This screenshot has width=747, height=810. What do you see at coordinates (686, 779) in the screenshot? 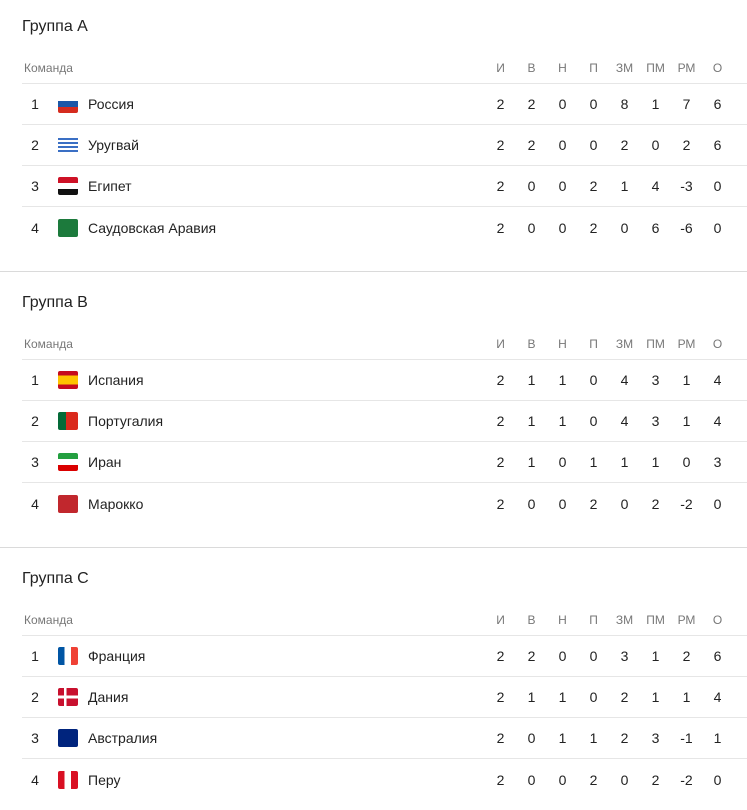
I see `stat-cell: -2` at bounding box center [686, 779].